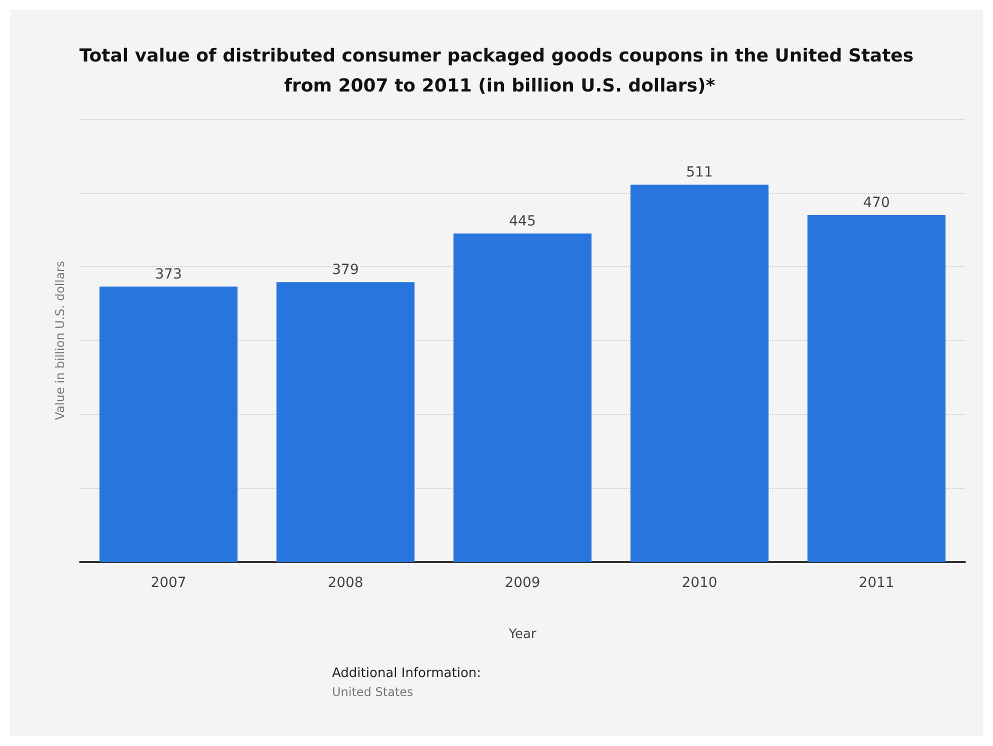 Image resolution: width=993 pixels, height=746 pixels. I want to click on x-axis-title: Year, so click(522, 634).